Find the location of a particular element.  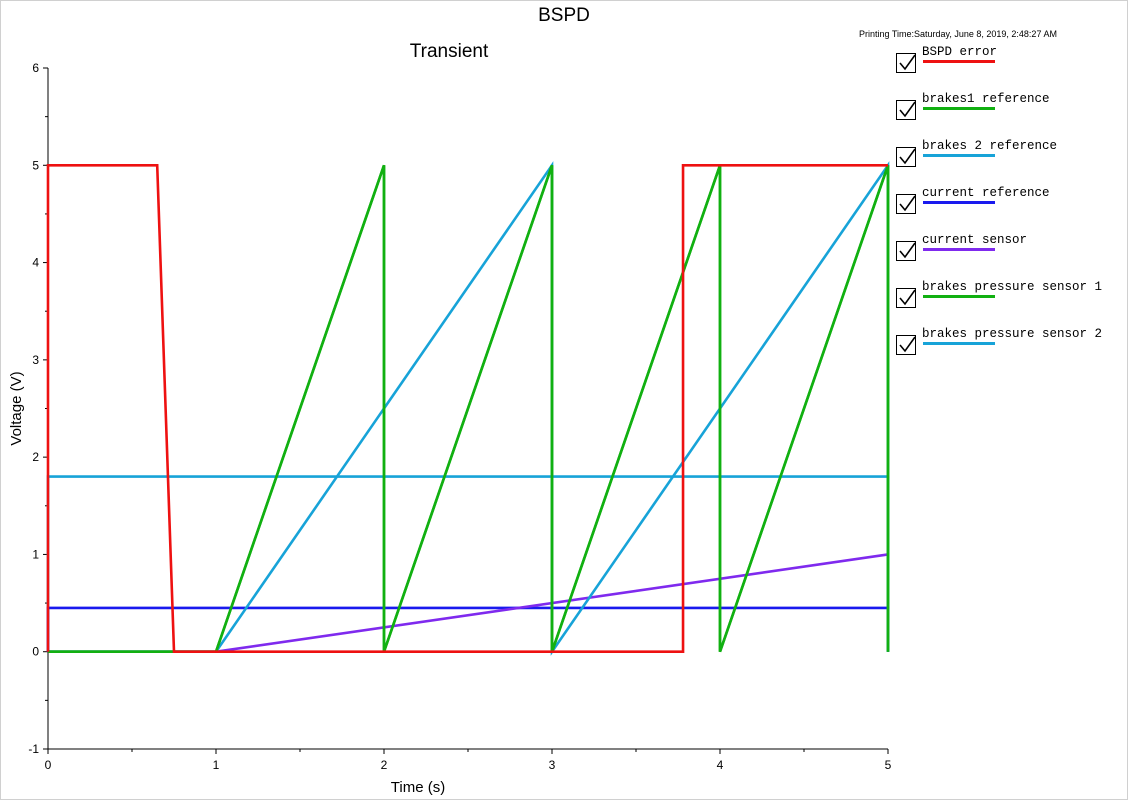

x-tick-label: 0 is located at coordinates (48, 765).